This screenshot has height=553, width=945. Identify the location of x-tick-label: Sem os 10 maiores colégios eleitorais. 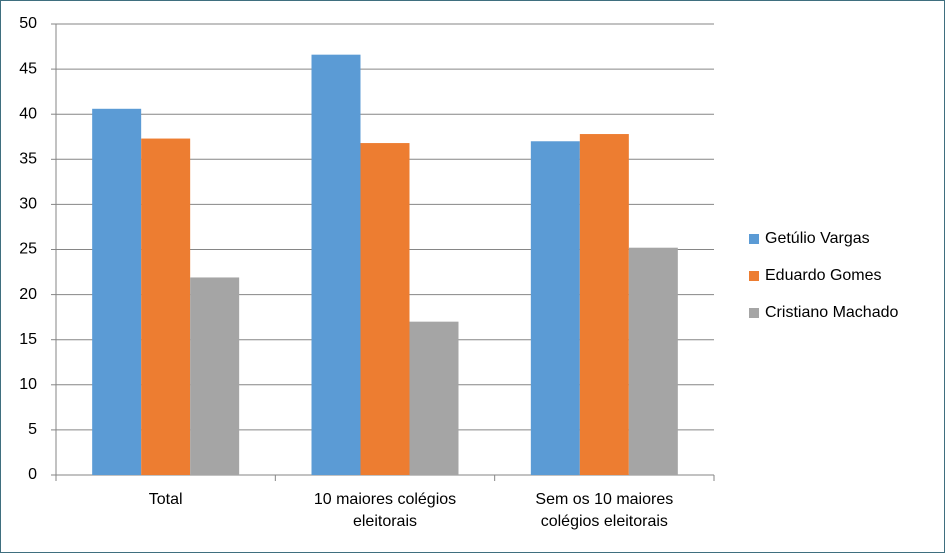
(604, 510).